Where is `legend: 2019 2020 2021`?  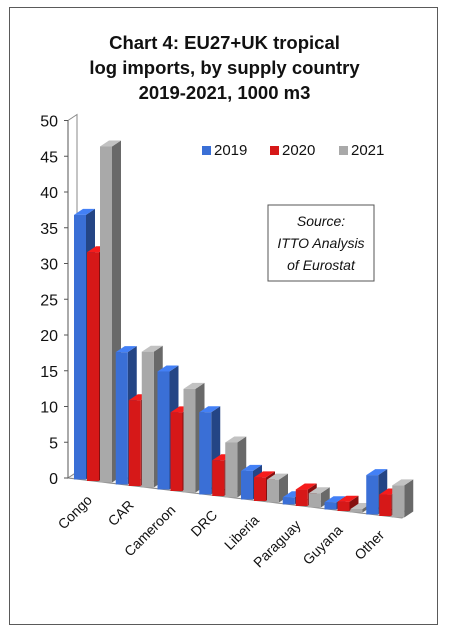
legend: 2019 2020 2021 is located at coordinates (293, 150).